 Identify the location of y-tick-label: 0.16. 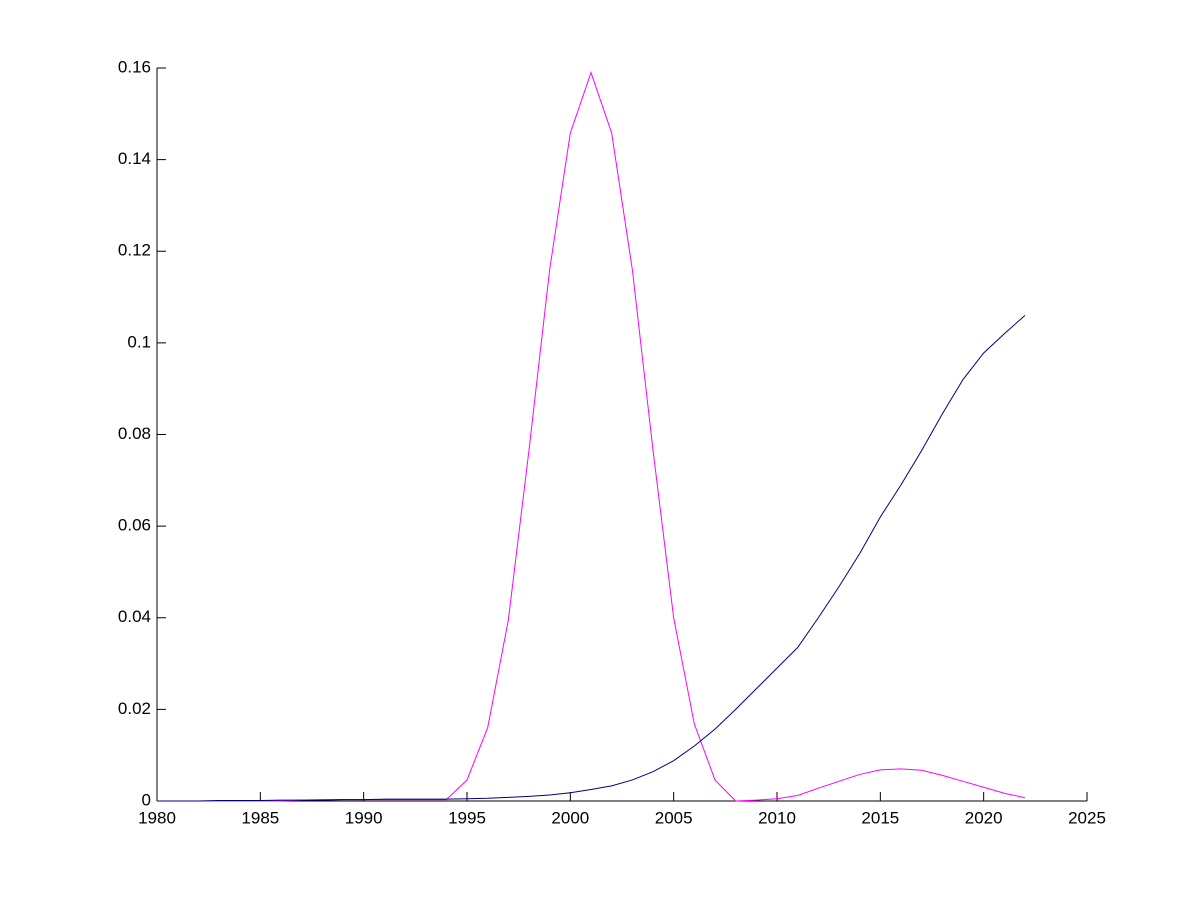
(134, 66).